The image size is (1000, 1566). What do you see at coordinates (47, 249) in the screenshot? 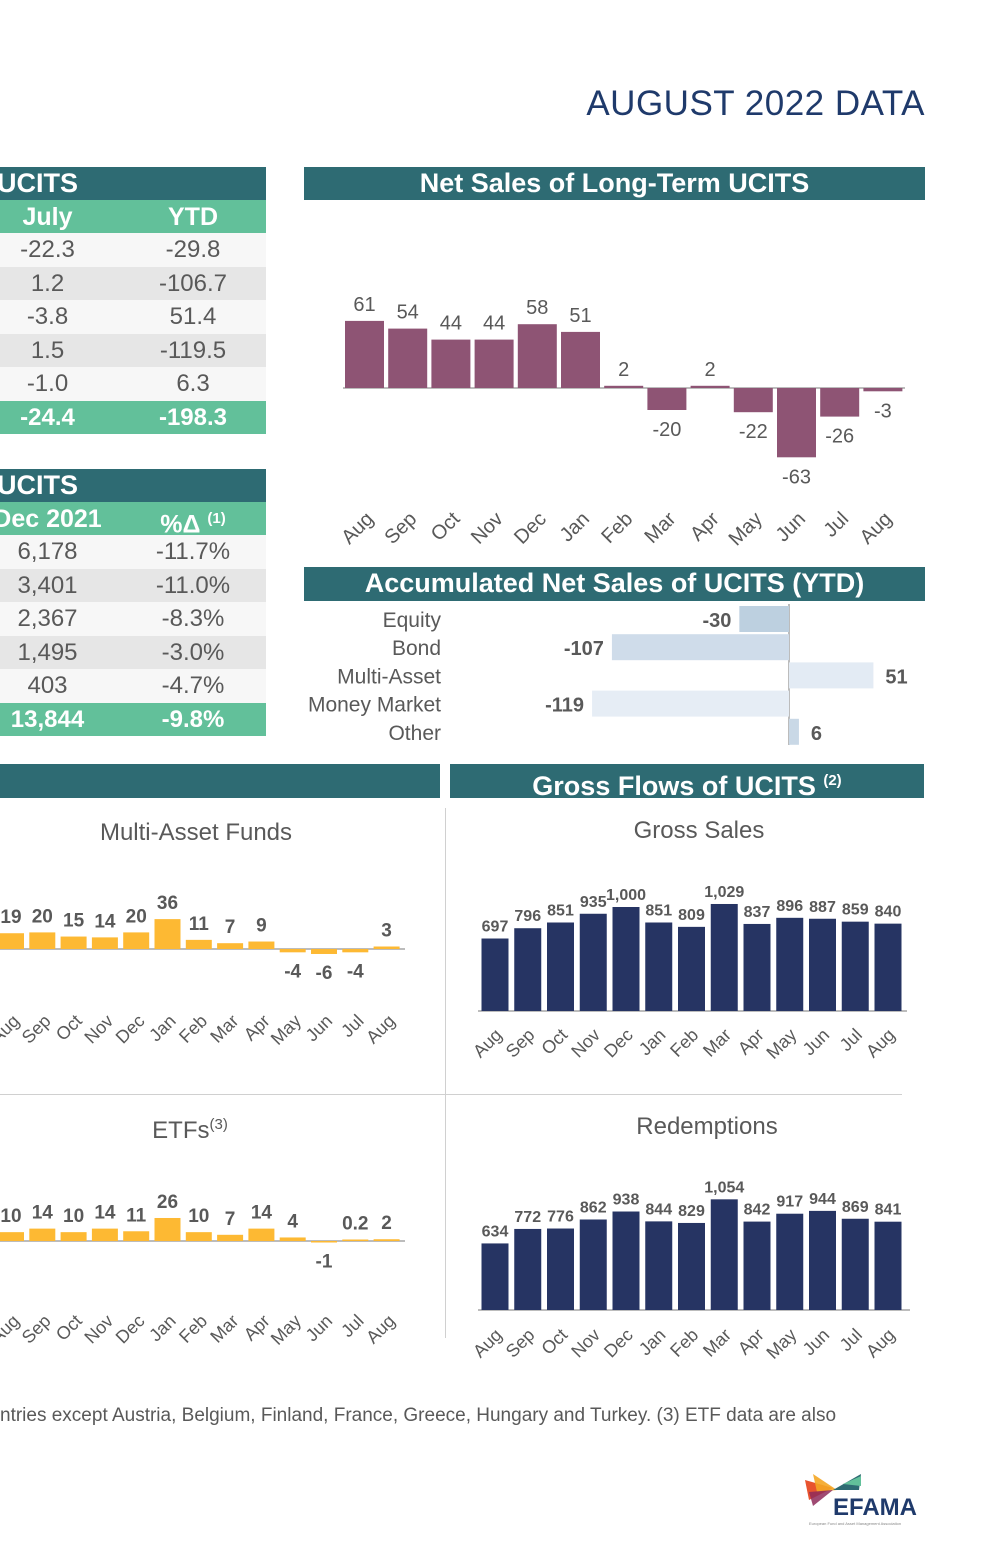
I see `cell: -22.3` at bounding box center [47, 249].